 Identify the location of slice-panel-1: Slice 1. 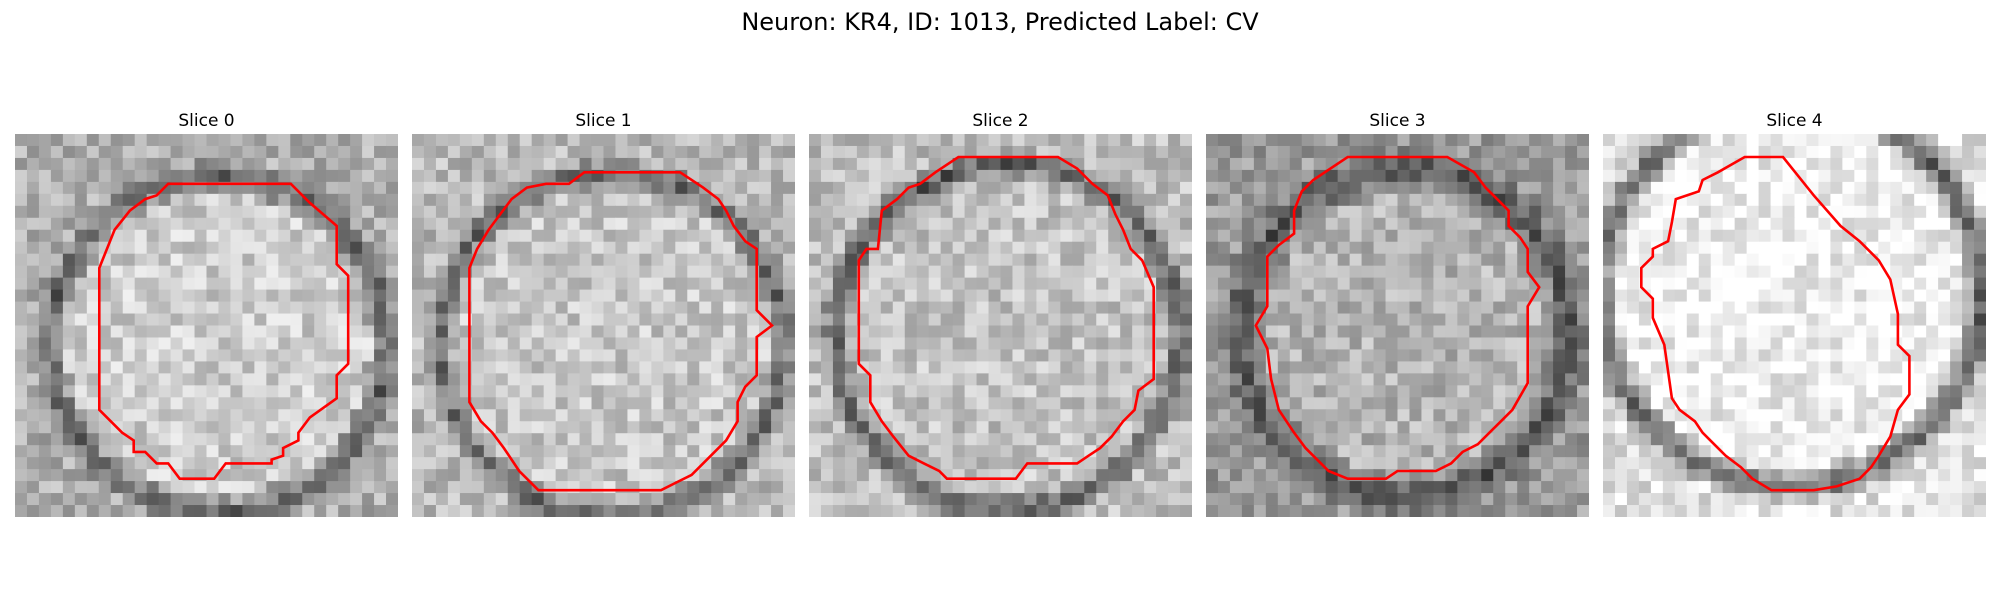
(603, 312).